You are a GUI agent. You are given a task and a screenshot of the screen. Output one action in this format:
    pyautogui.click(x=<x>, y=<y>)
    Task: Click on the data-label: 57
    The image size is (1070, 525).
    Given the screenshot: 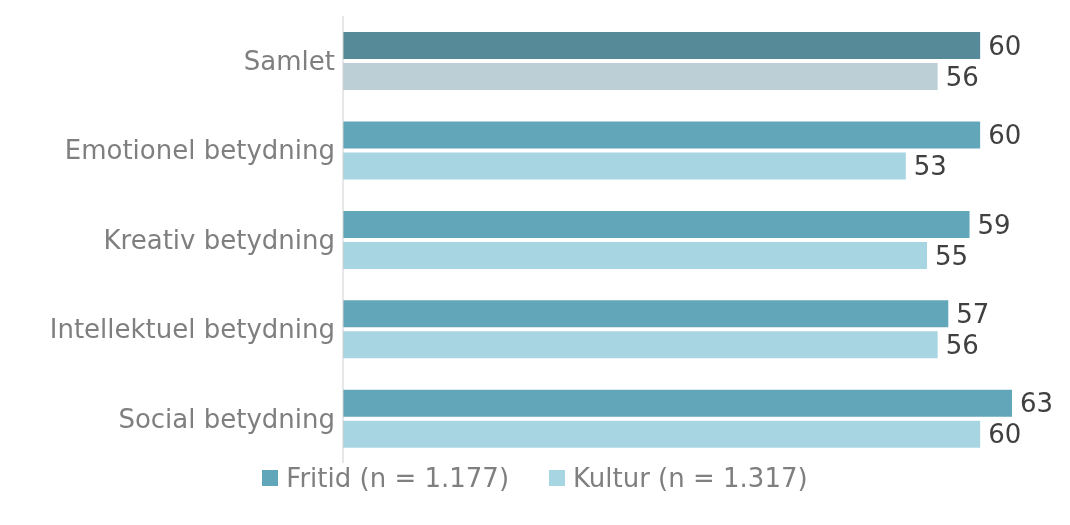 What is the action you would take?
    pyautogui.click(x=973, y=314)
    